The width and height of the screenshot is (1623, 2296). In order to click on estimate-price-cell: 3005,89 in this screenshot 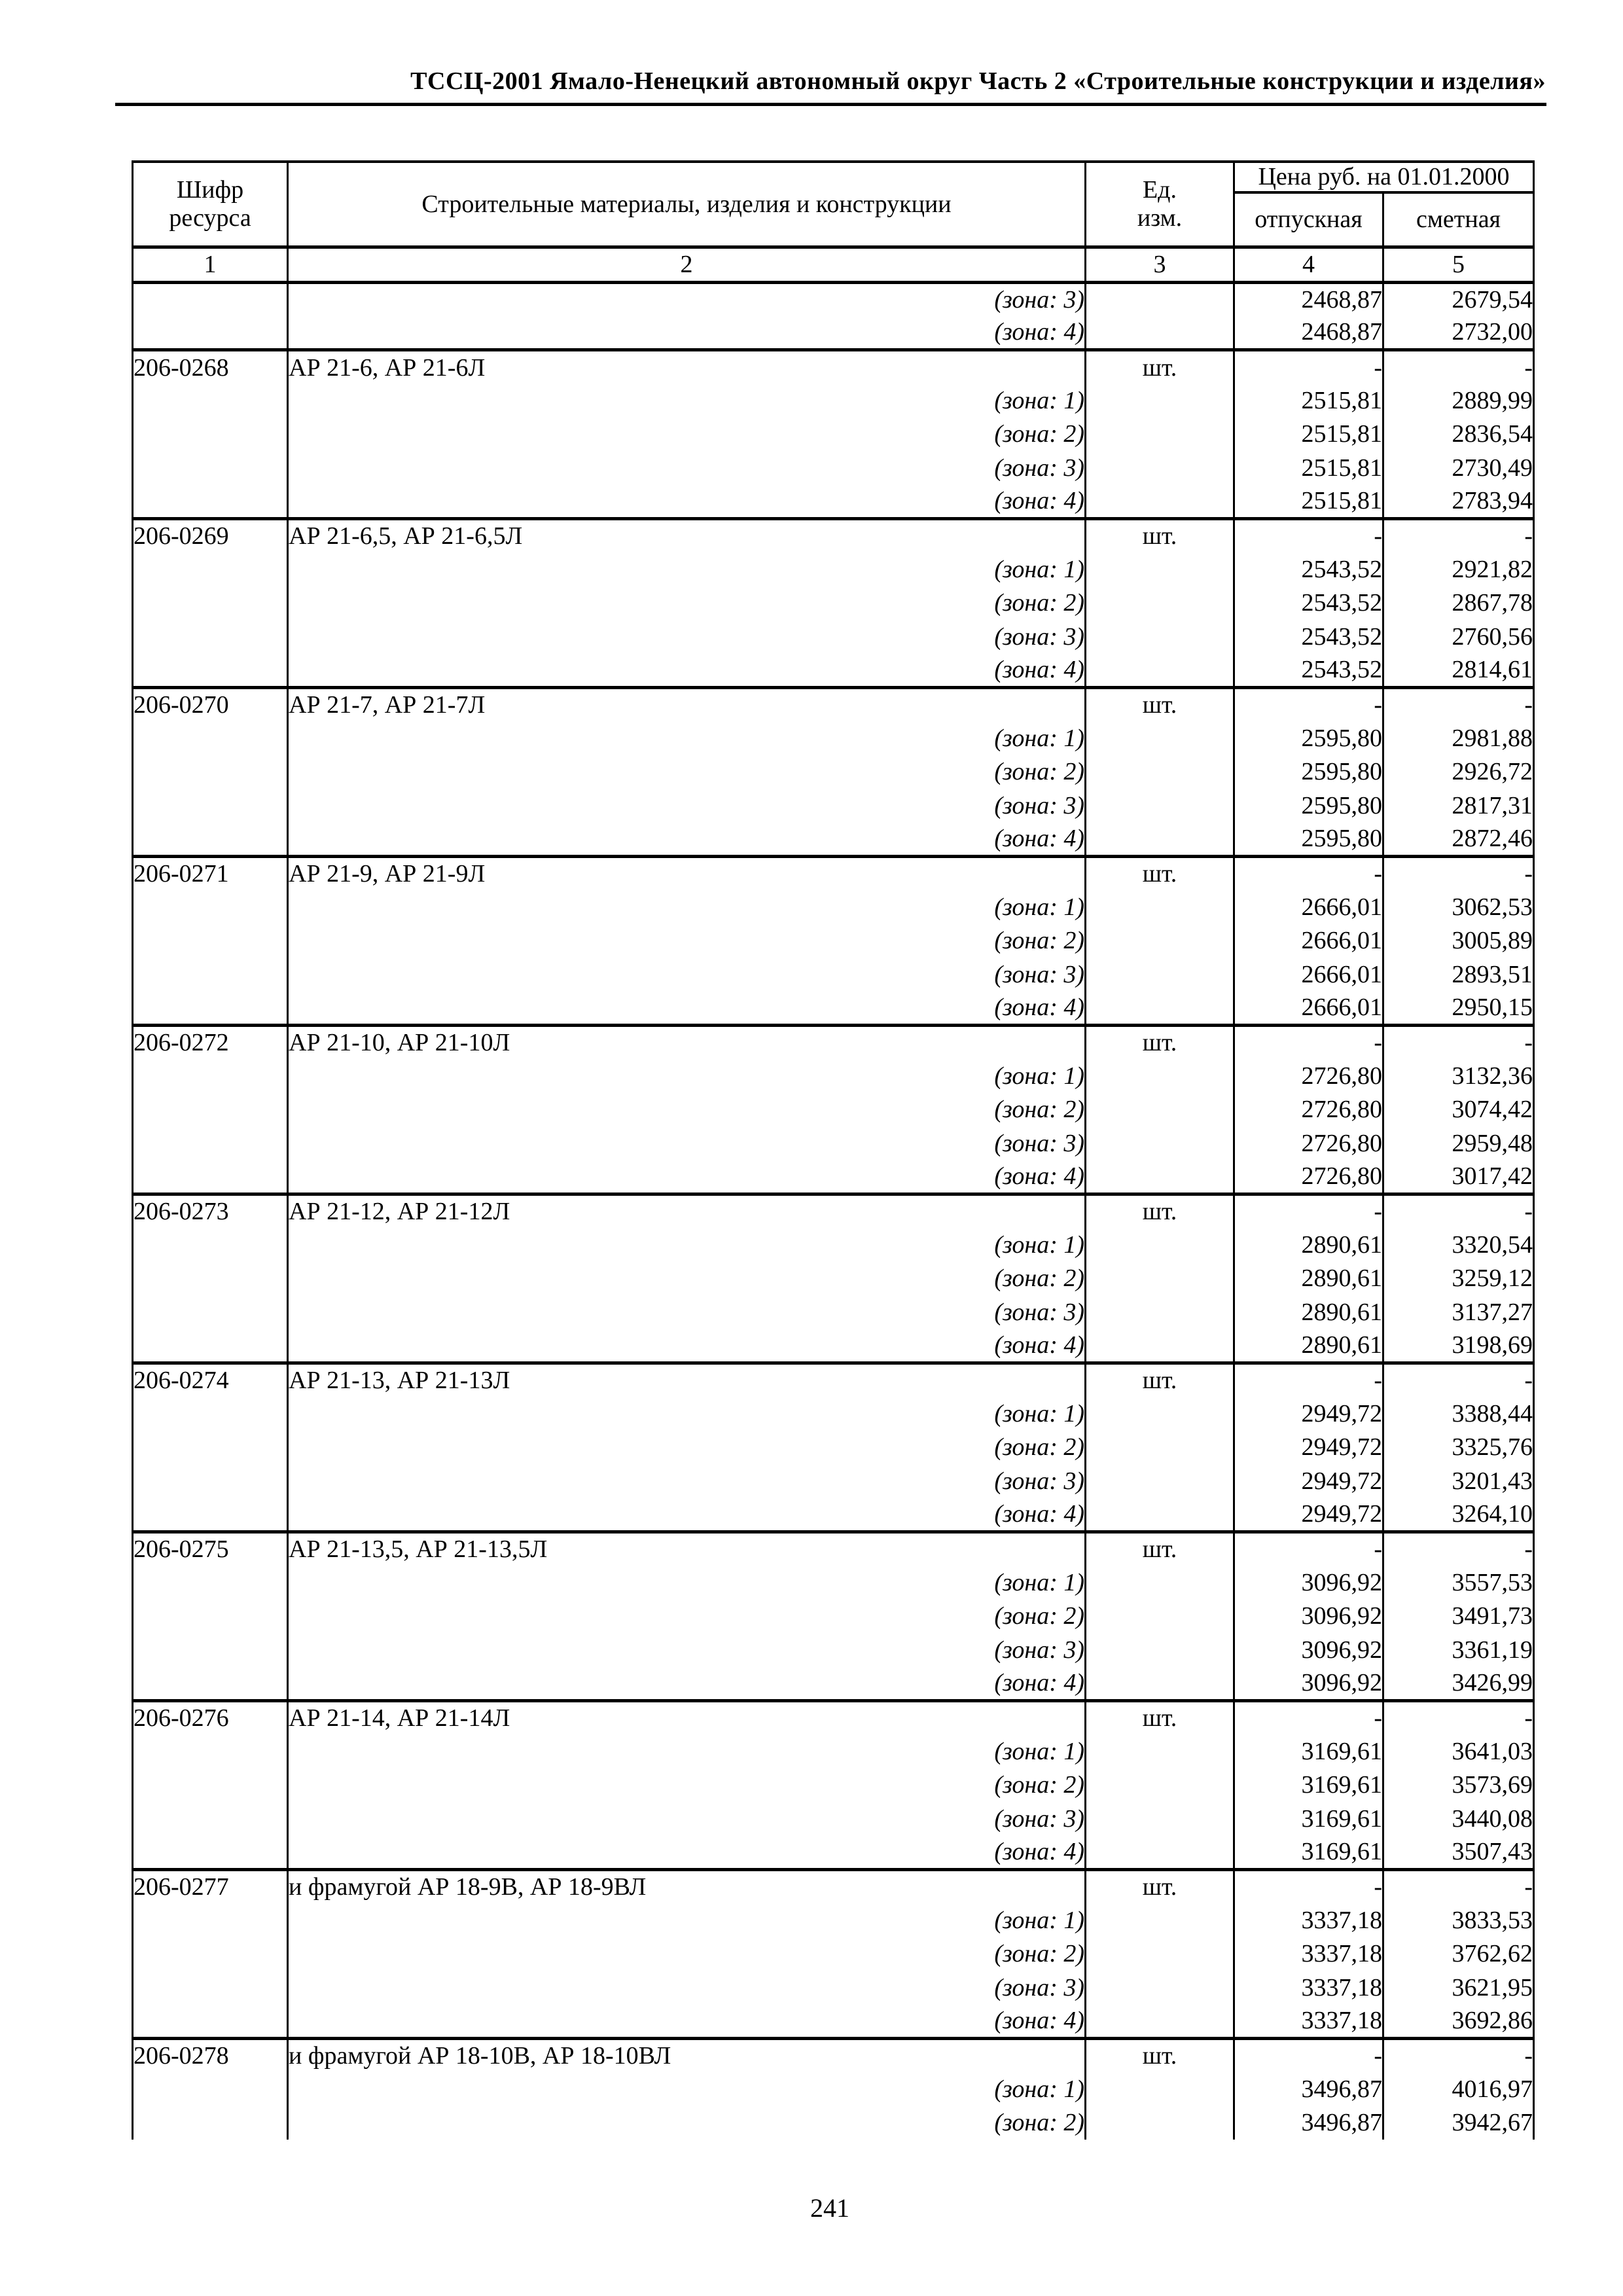, I will do `click(1458, 941)`.